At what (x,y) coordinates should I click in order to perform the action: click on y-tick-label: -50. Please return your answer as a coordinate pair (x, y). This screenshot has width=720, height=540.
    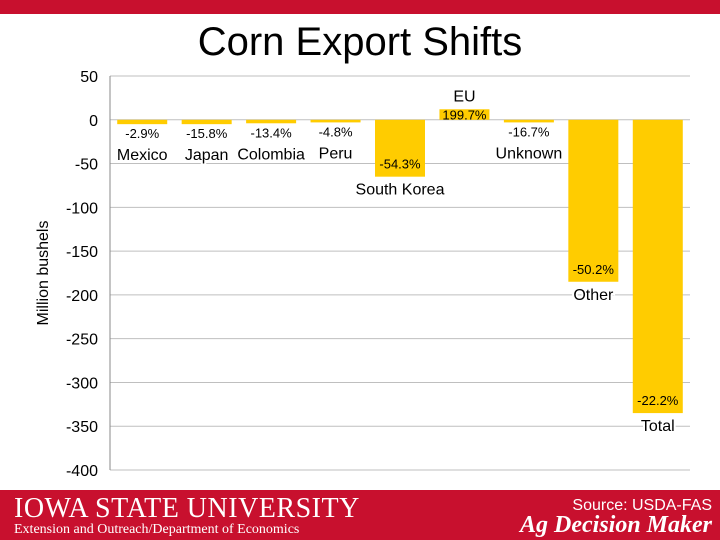
    Looking at the image, I should click on (86, 165).